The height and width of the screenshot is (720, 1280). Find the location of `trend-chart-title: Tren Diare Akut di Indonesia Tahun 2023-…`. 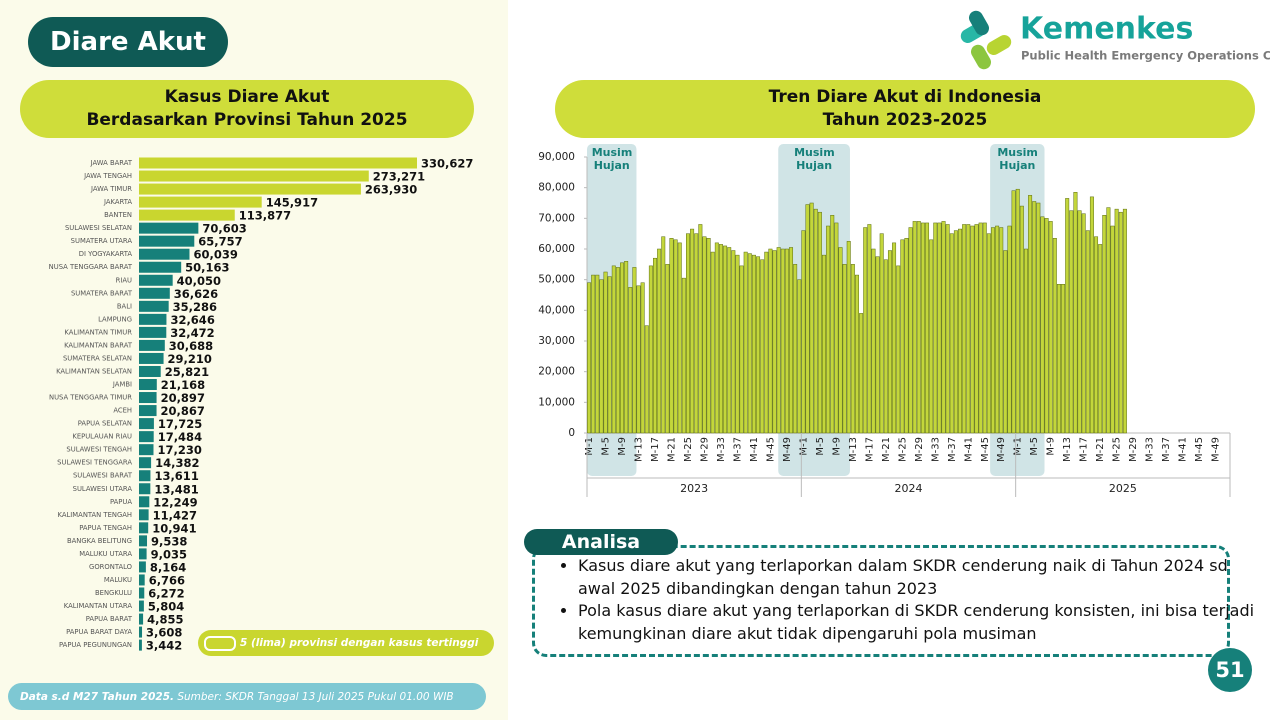

trend-chart-title: Tren Diare Akut di Indonesia Tahun 2023-… is located at coordinates (905, 109).